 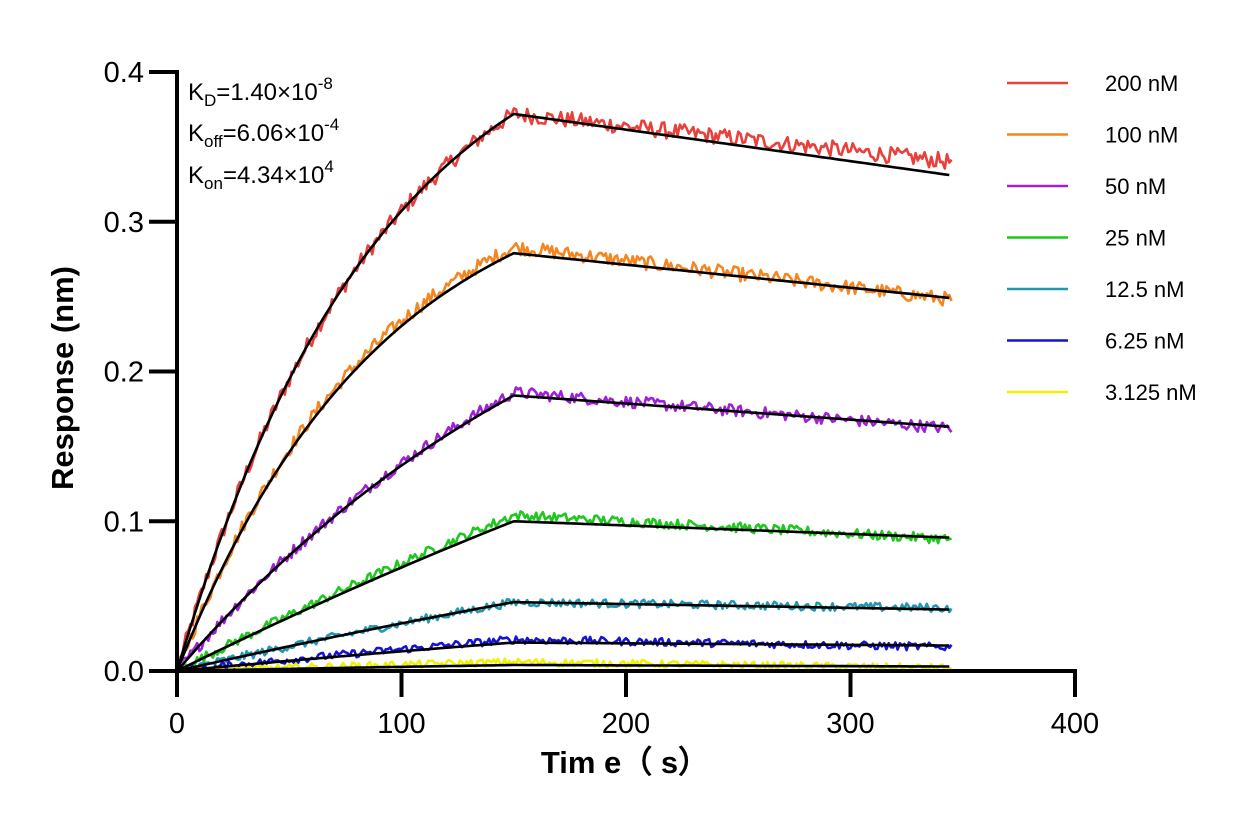 I want to click on x-tick-label: 300, so click(x=850, y=724).